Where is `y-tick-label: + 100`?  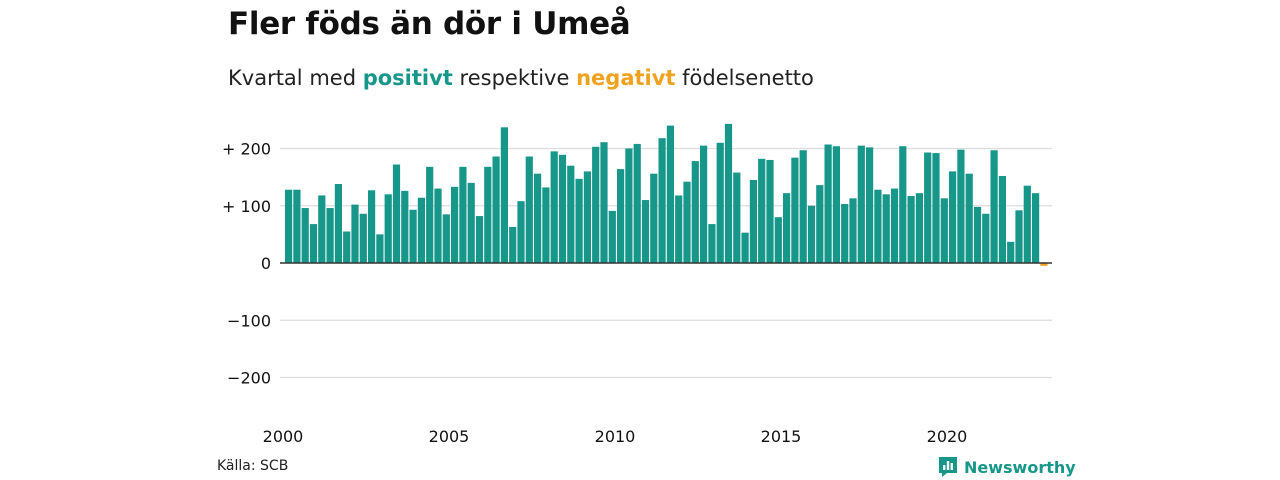
y-tick-label: + 100 is located at coordinates (246, 206).